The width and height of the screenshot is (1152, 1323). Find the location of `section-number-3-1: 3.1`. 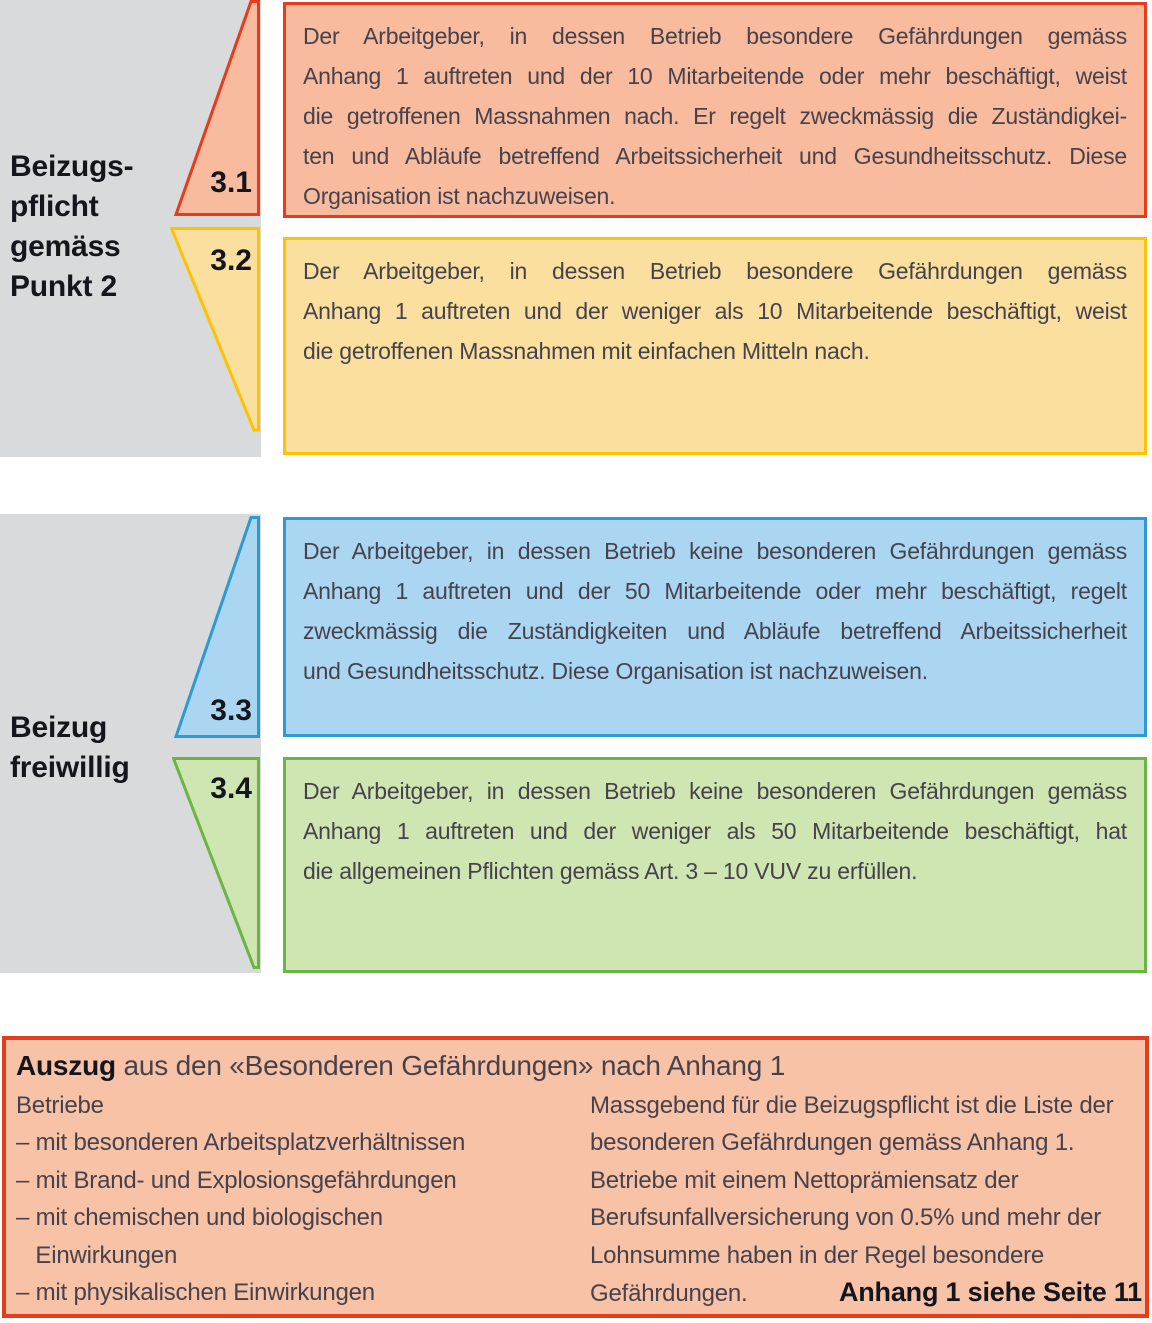

section-number-3-1: 3.1 is located at coordinates (231, 182).